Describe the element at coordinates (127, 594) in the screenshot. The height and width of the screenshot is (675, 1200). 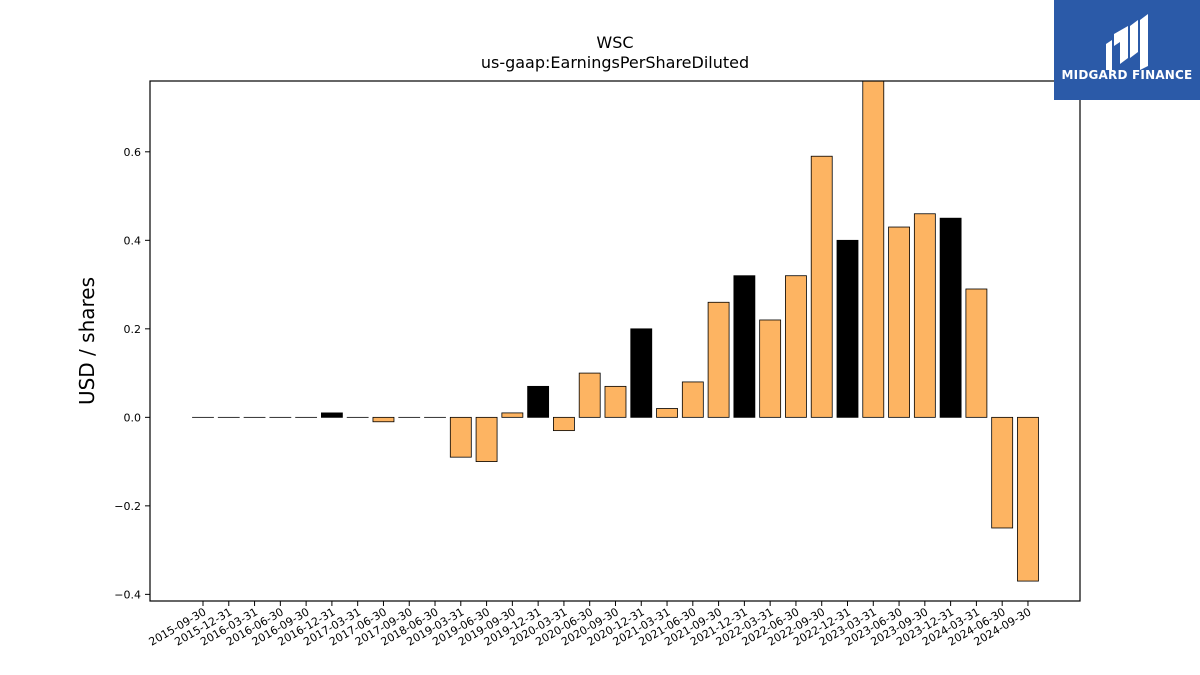
I see `y-tick-label: −0.4` at that location.